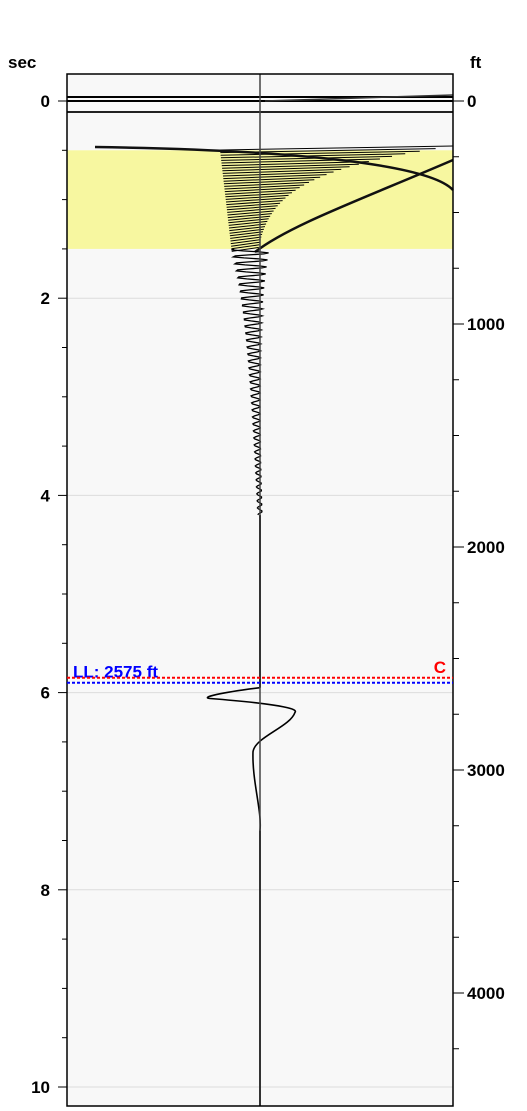 Image resolution: width=527 pixels, height=1111 pixels. What do you see at coordinates (260, 671) in the screenshot?
I see `markers: LL: 2575 ft C` at bounding box center [260, 671].